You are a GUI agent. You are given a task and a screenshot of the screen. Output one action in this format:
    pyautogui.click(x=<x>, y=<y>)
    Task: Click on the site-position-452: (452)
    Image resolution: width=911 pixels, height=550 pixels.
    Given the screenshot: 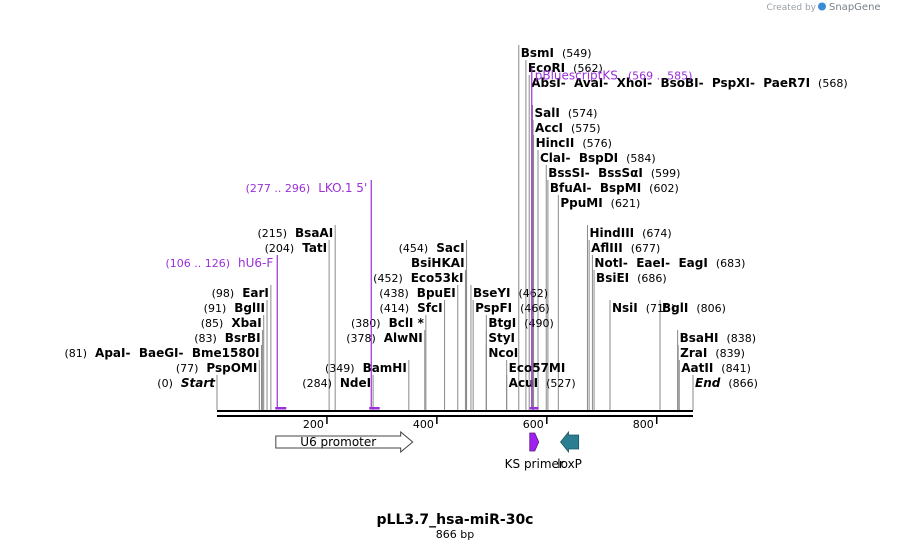 What is the action you would take?
    pyautogui.click(x=388, y=278)
    